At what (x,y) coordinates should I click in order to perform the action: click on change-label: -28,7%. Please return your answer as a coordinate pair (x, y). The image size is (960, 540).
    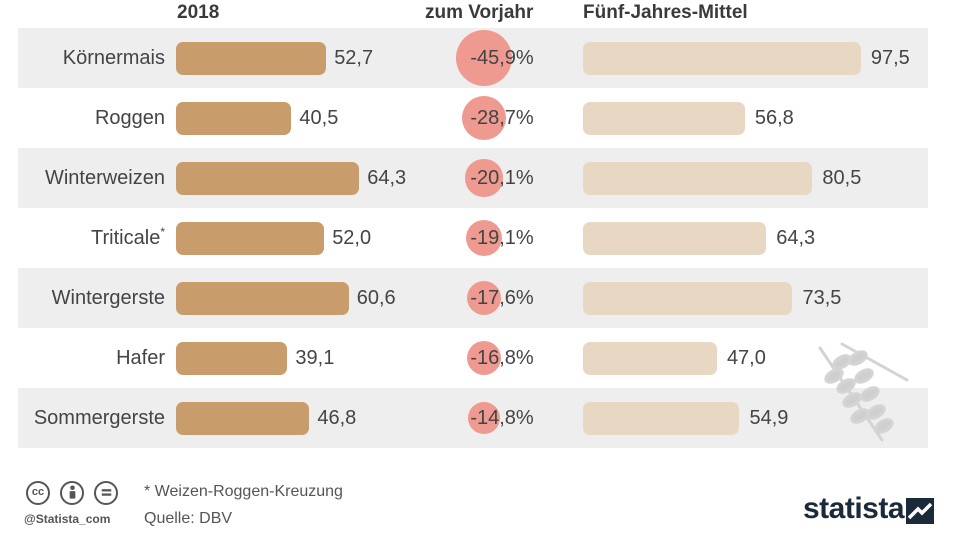
    Looking at the image, I should click on (502, 118).